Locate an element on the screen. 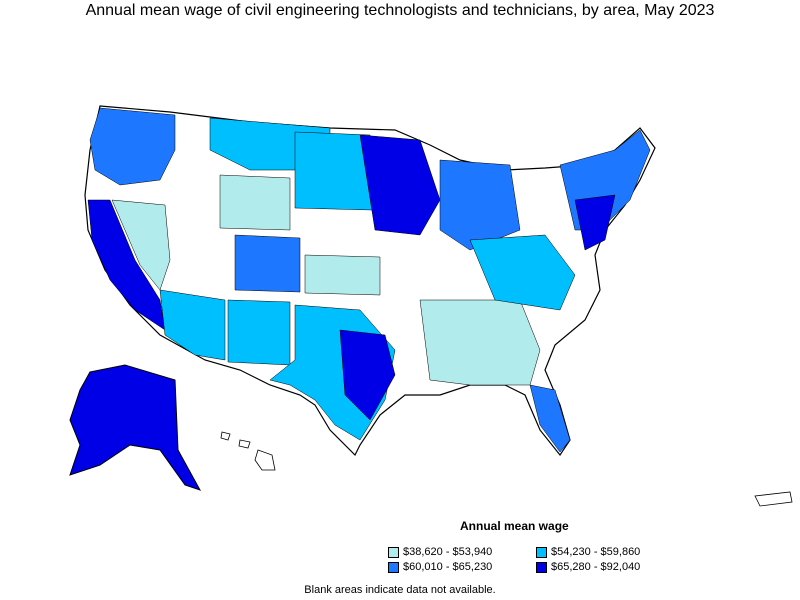 This screenshot has height=600, width=800. legend-label: $60,010 - $65,230 is located at coordinates (448, 567).